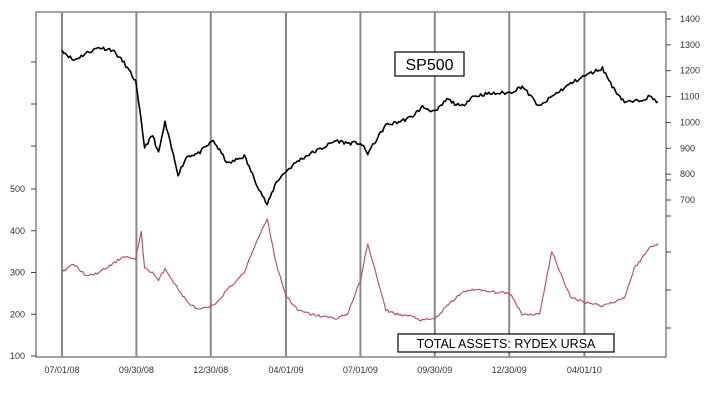 This screenshot has width=720, height=413. Describe the element at coordinates (17, 314) in the screenshot. I see `left-tick-label: 200` at that location.